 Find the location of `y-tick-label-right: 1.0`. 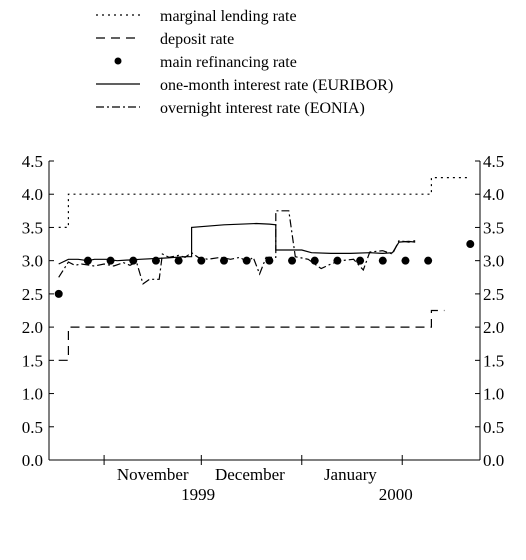

y-tick-label-right: 1.0 is located at coordinates (493, 394).